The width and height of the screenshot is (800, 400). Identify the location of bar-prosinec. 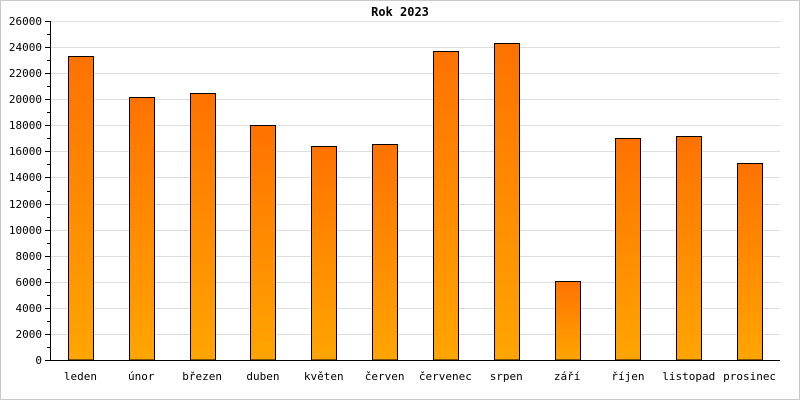
(750, 262).